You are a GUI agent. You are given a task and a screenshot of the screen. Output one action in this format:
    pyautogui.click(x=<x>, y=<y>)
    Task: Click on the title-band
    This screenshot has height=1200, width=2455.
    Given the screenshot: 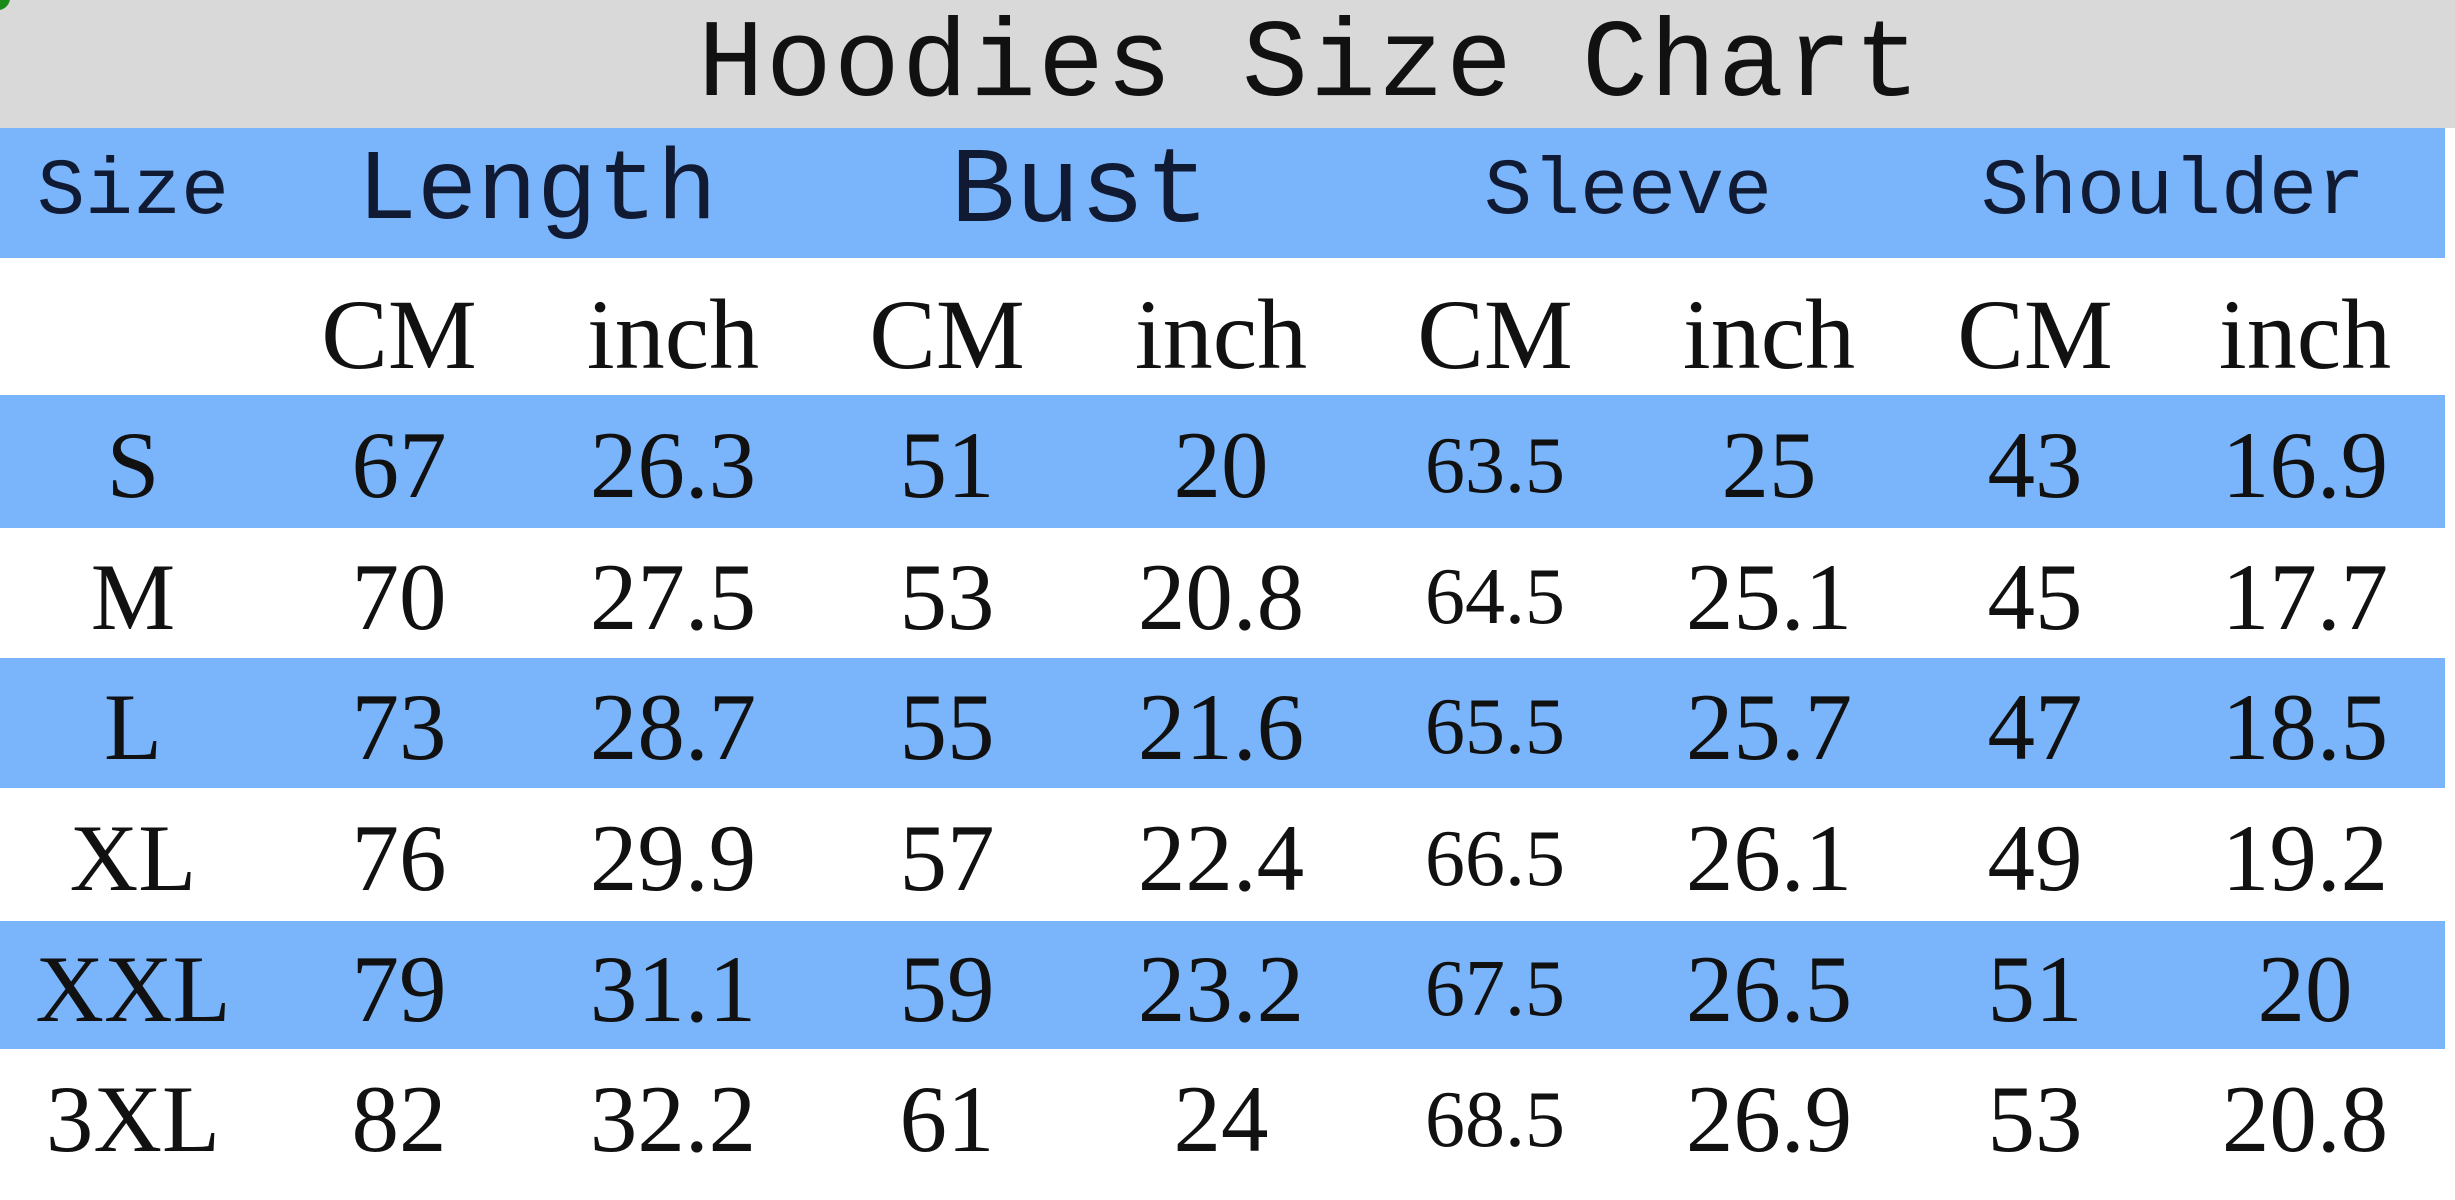 What is the action you would take?
    pyautogui.click(x=1227, y=64)
    